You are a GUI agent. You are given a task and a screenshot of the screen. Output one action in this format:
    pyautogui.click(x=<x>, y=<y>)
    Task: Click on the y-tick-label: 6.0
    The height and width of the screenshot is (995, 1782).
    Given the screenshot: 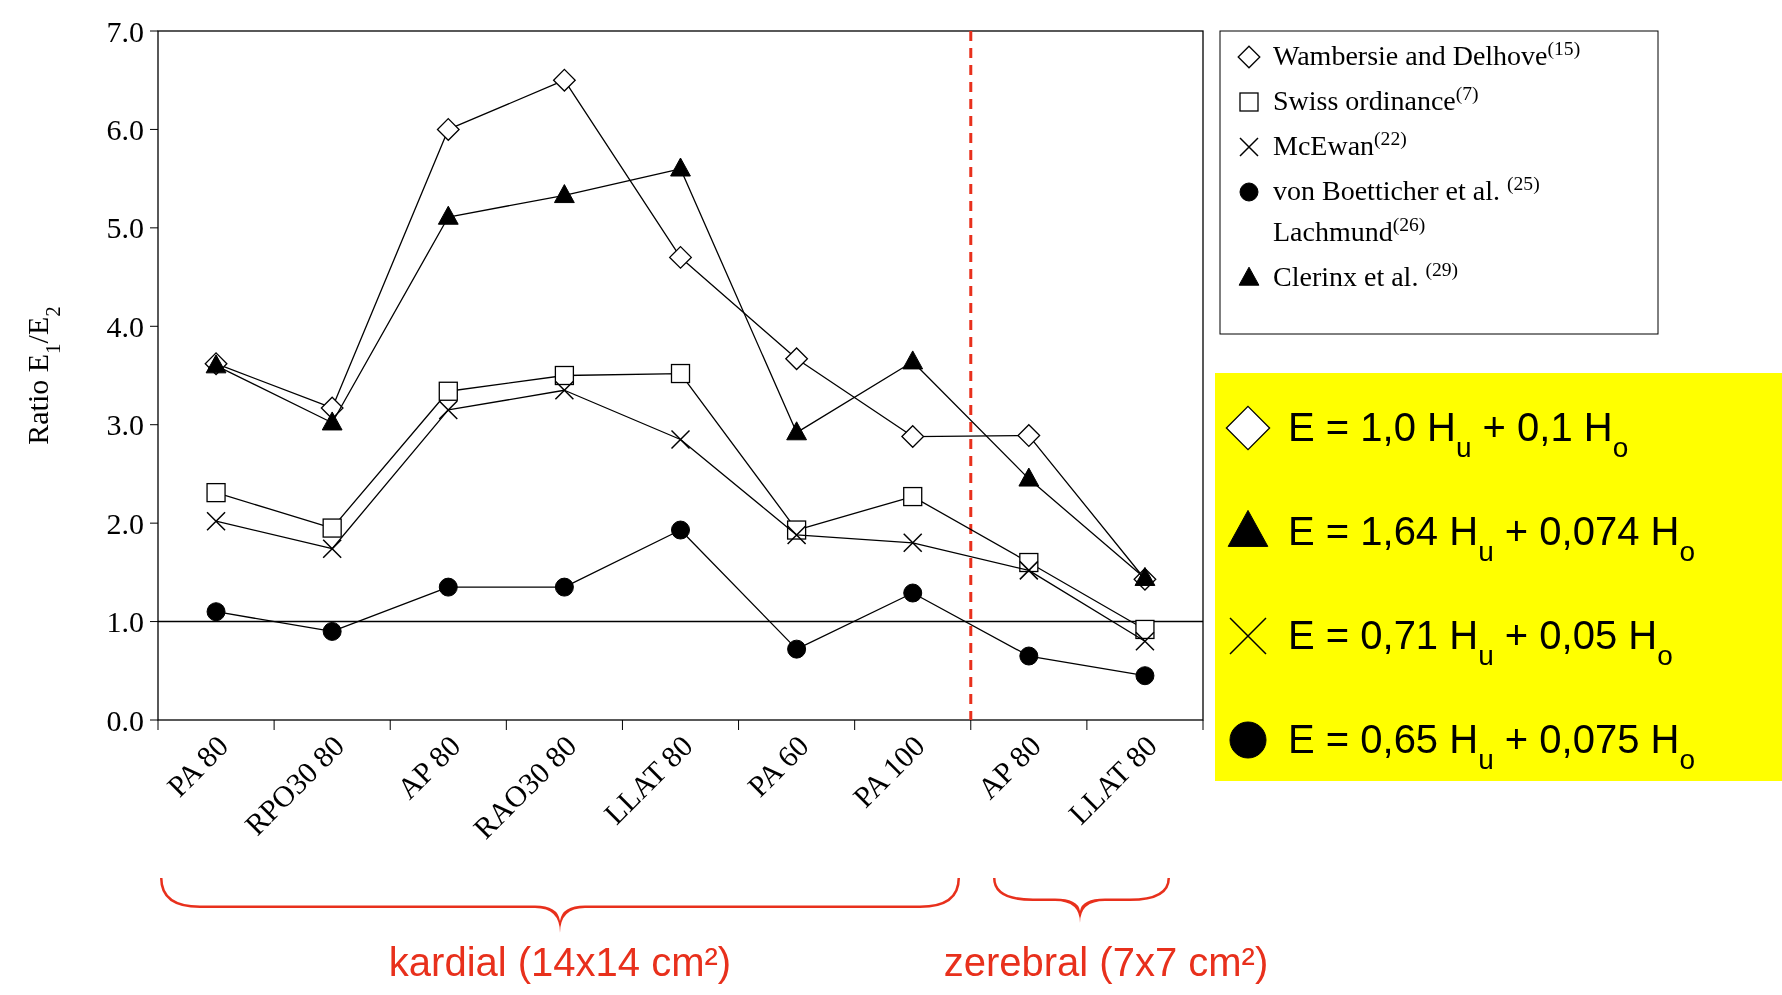 What is the action you would take?
    pyautogui.click(x=125, y=129)
    